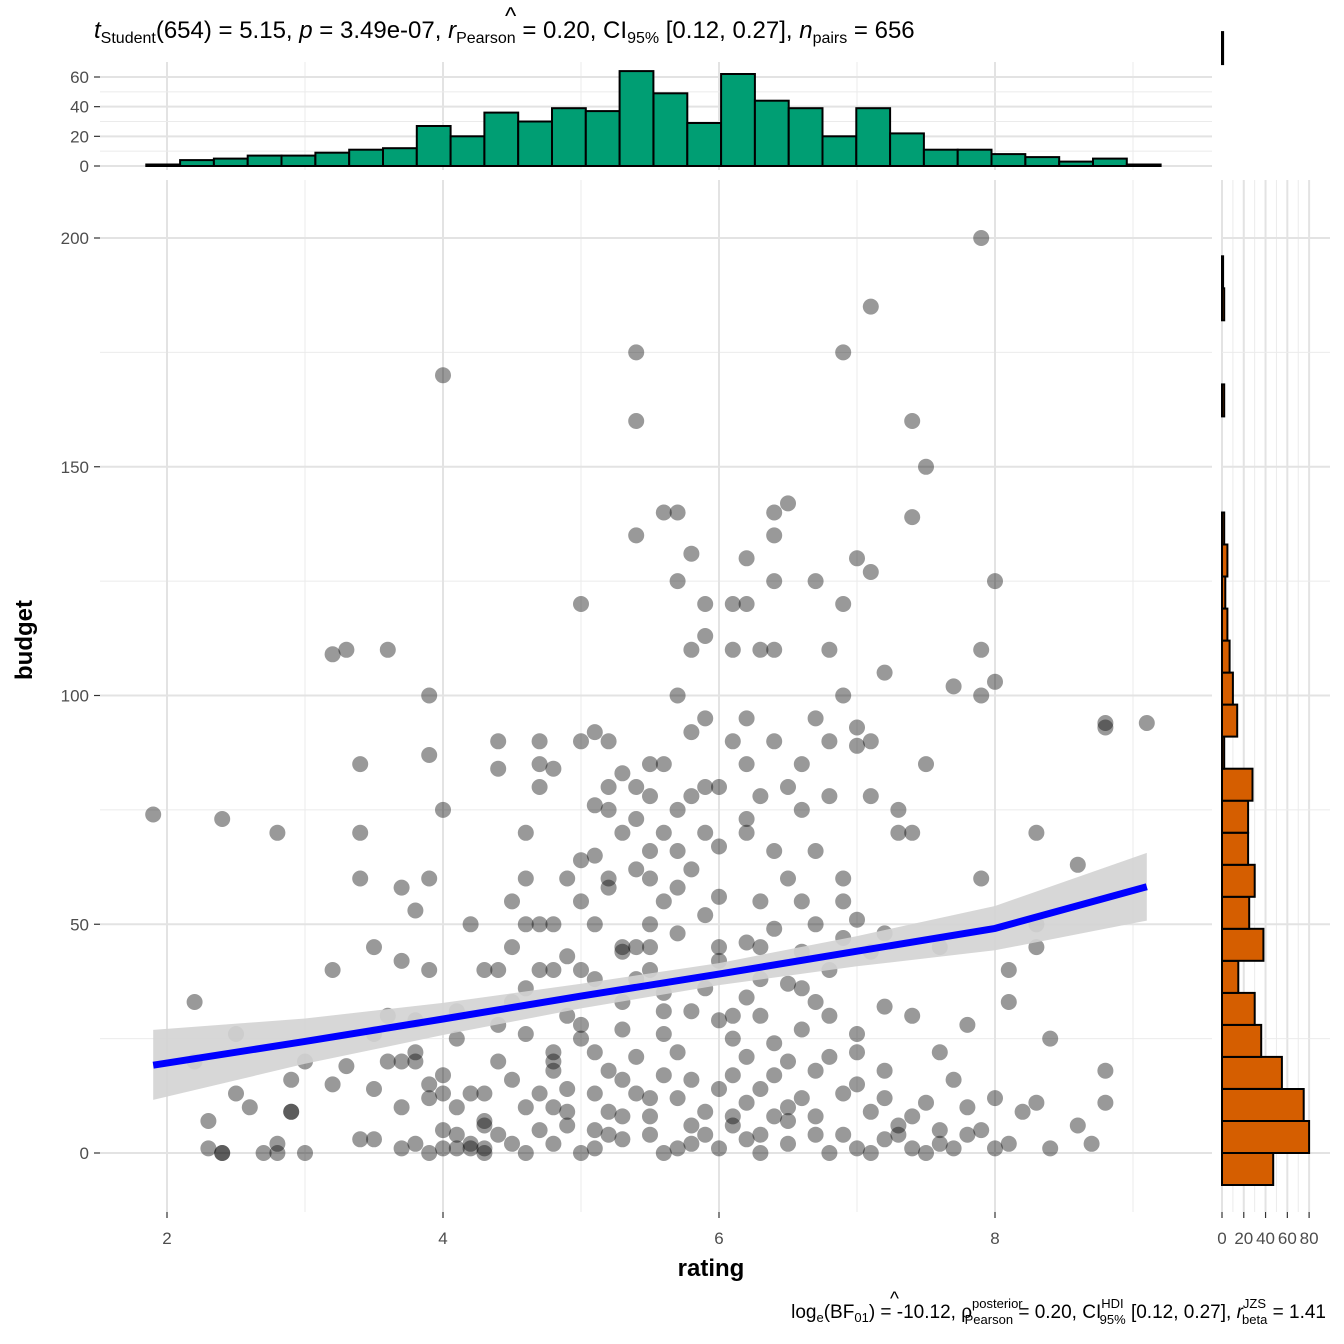 The width and height of the screenshot is (1344, 1344). Describe the element at coordinates (861, 1317) in the screenshot. I see `caption-bf-subscript: 01` at that location.